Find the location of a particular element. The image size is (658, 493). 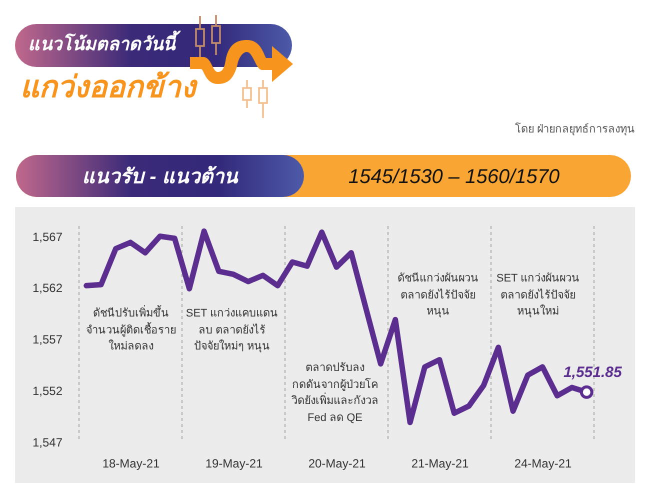

x-tick-label: 21-May-21 is located at coordinates (440, 463).